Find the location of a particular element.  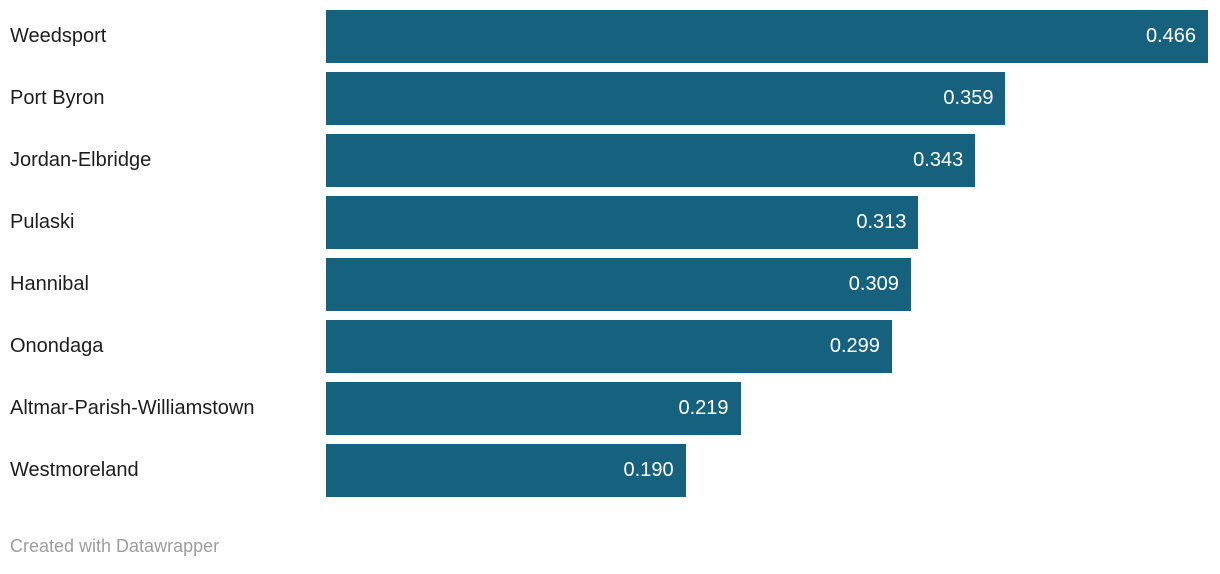

bar-row: Onondaga 0.299 is located at coordinates (610, 346).